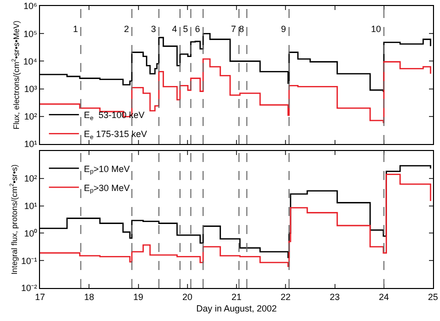 The image size is (440, 321). Describe the element at coordinates (31, 233) in the screenshot. I see `y-tick-label: 10⁰` at that location.